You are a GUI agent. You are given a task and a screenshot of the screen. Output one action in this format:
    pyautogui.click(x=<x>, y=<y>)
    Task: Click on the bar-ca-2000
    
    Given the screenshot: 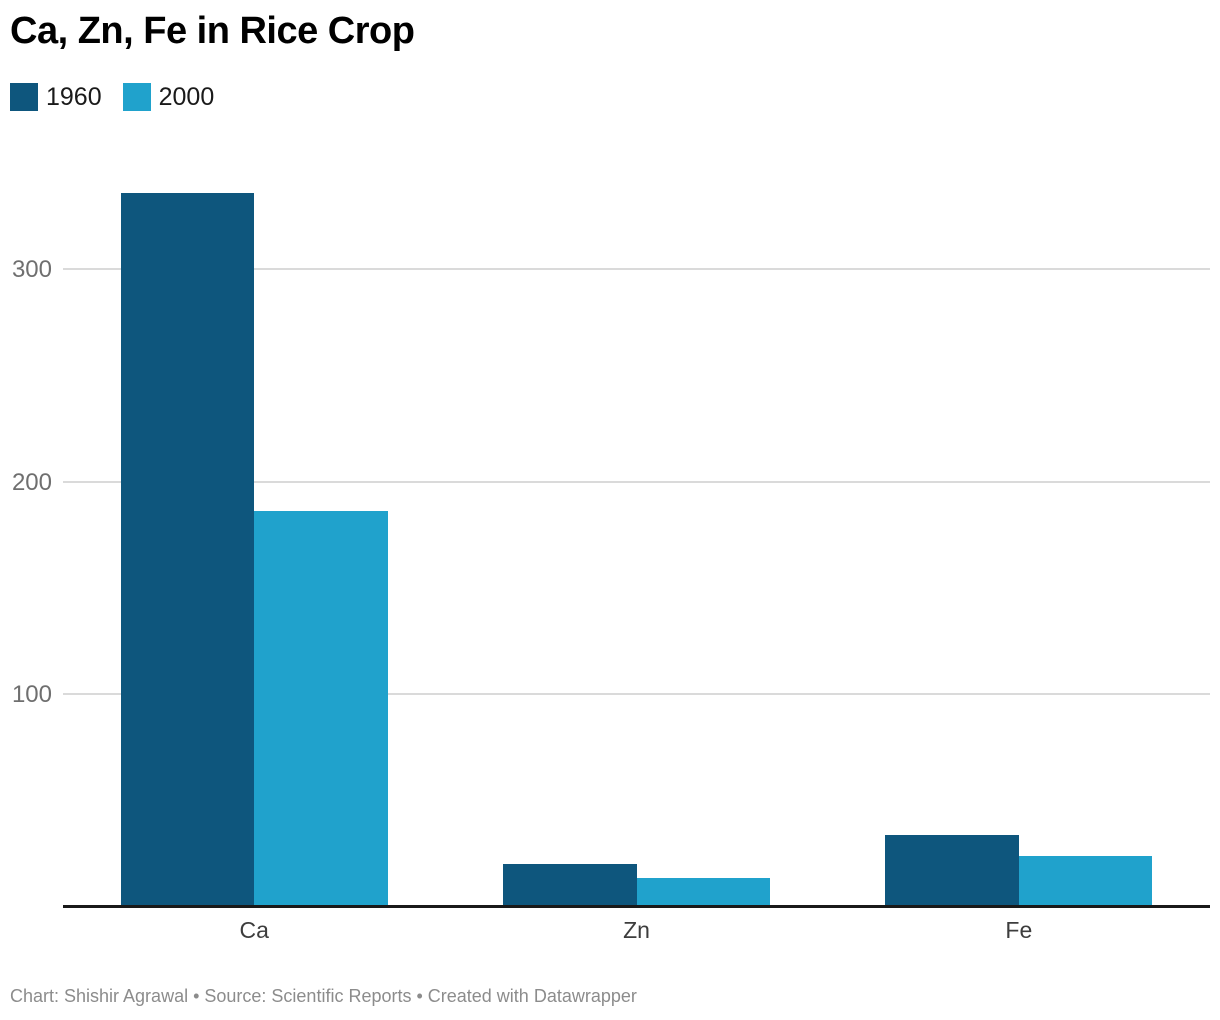 What is the action you would take?
    pyautogui.click(x=321, y=708)
    